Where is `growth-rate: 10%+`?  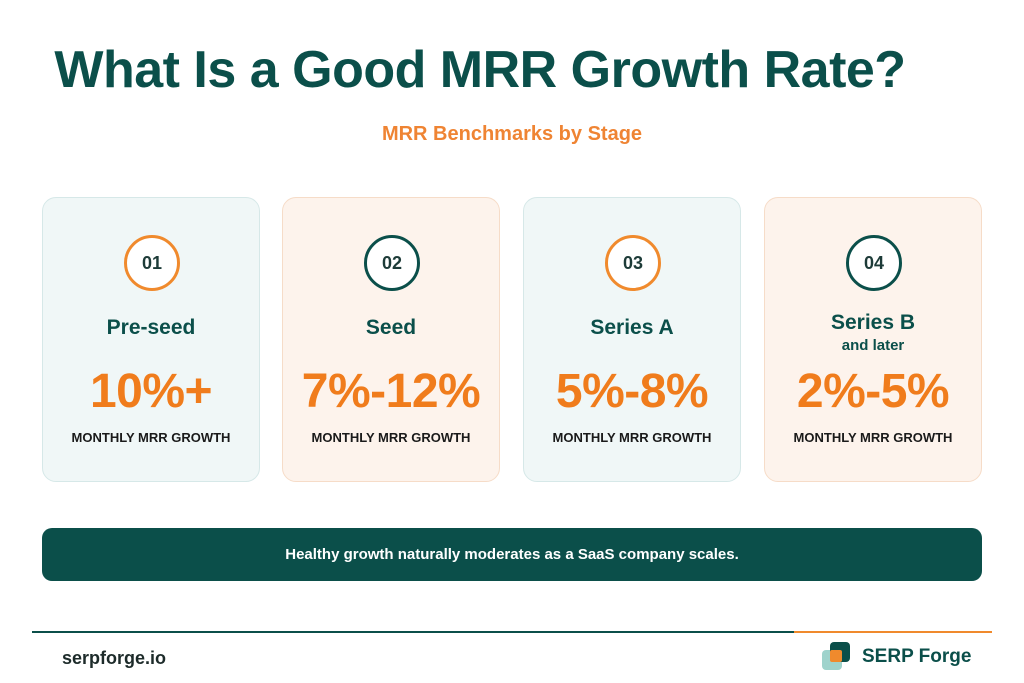 growth-rate: 10%+ is located at coordinates (151, 391).